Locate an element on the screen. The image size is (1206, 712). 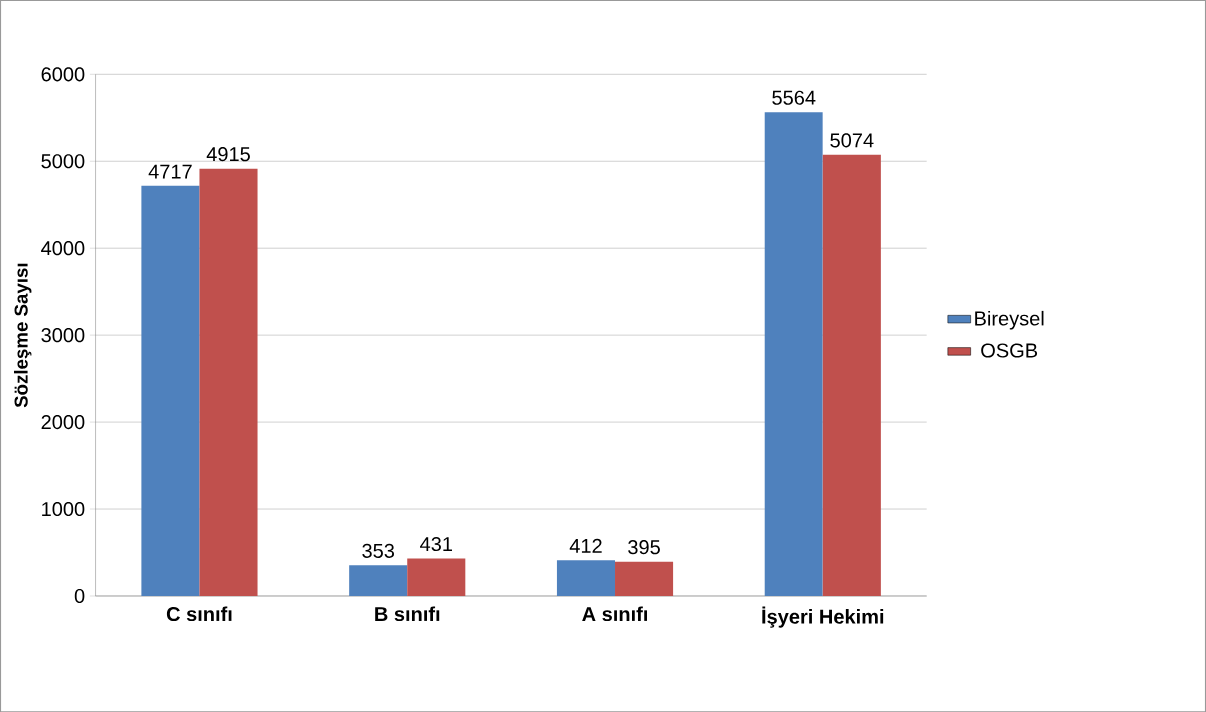
data-label: 353 is located at coordinates (378, 550).